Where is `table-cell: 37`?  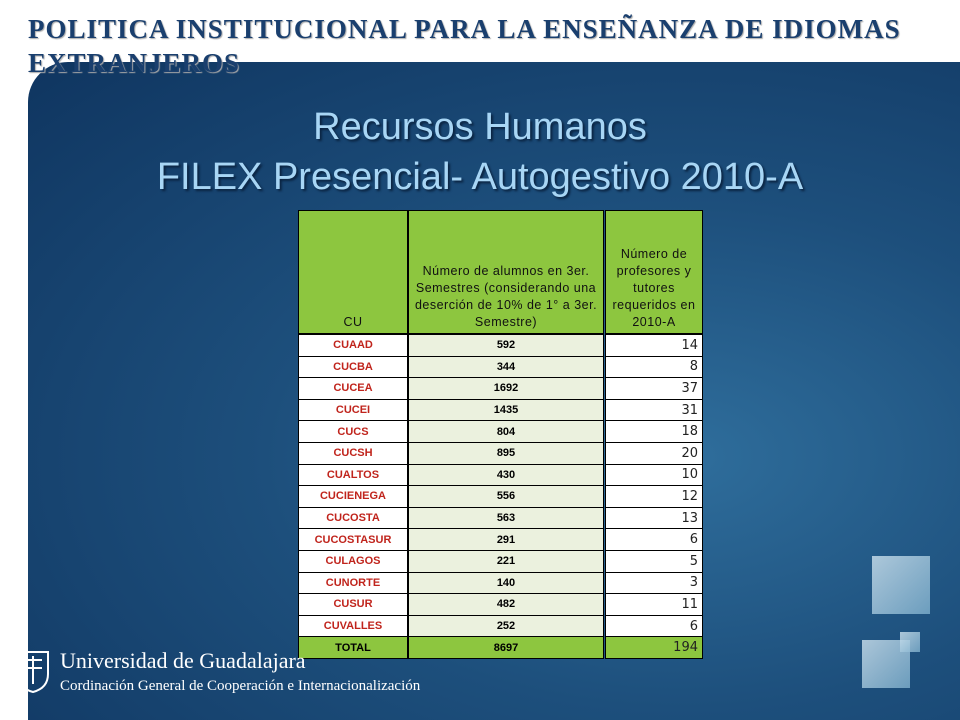 table-cell: 37 is located at coordinates (654, 388).